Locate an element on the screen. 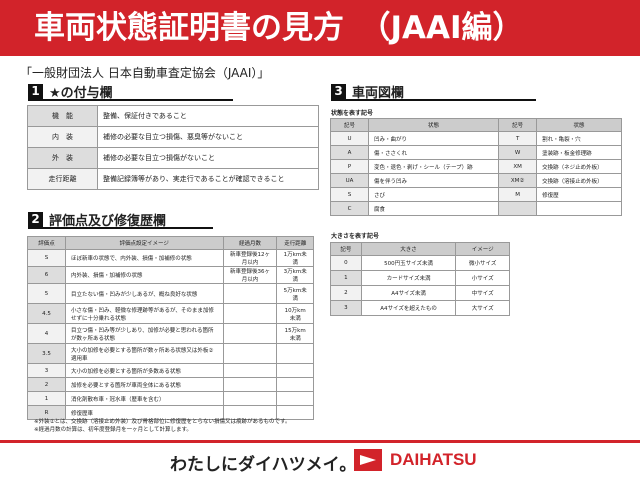  table-row: 3.5 大小の加修を必要とする箇所が数ヶ所ある状態又は外板②適用車 is located at coordinates (170, 353).